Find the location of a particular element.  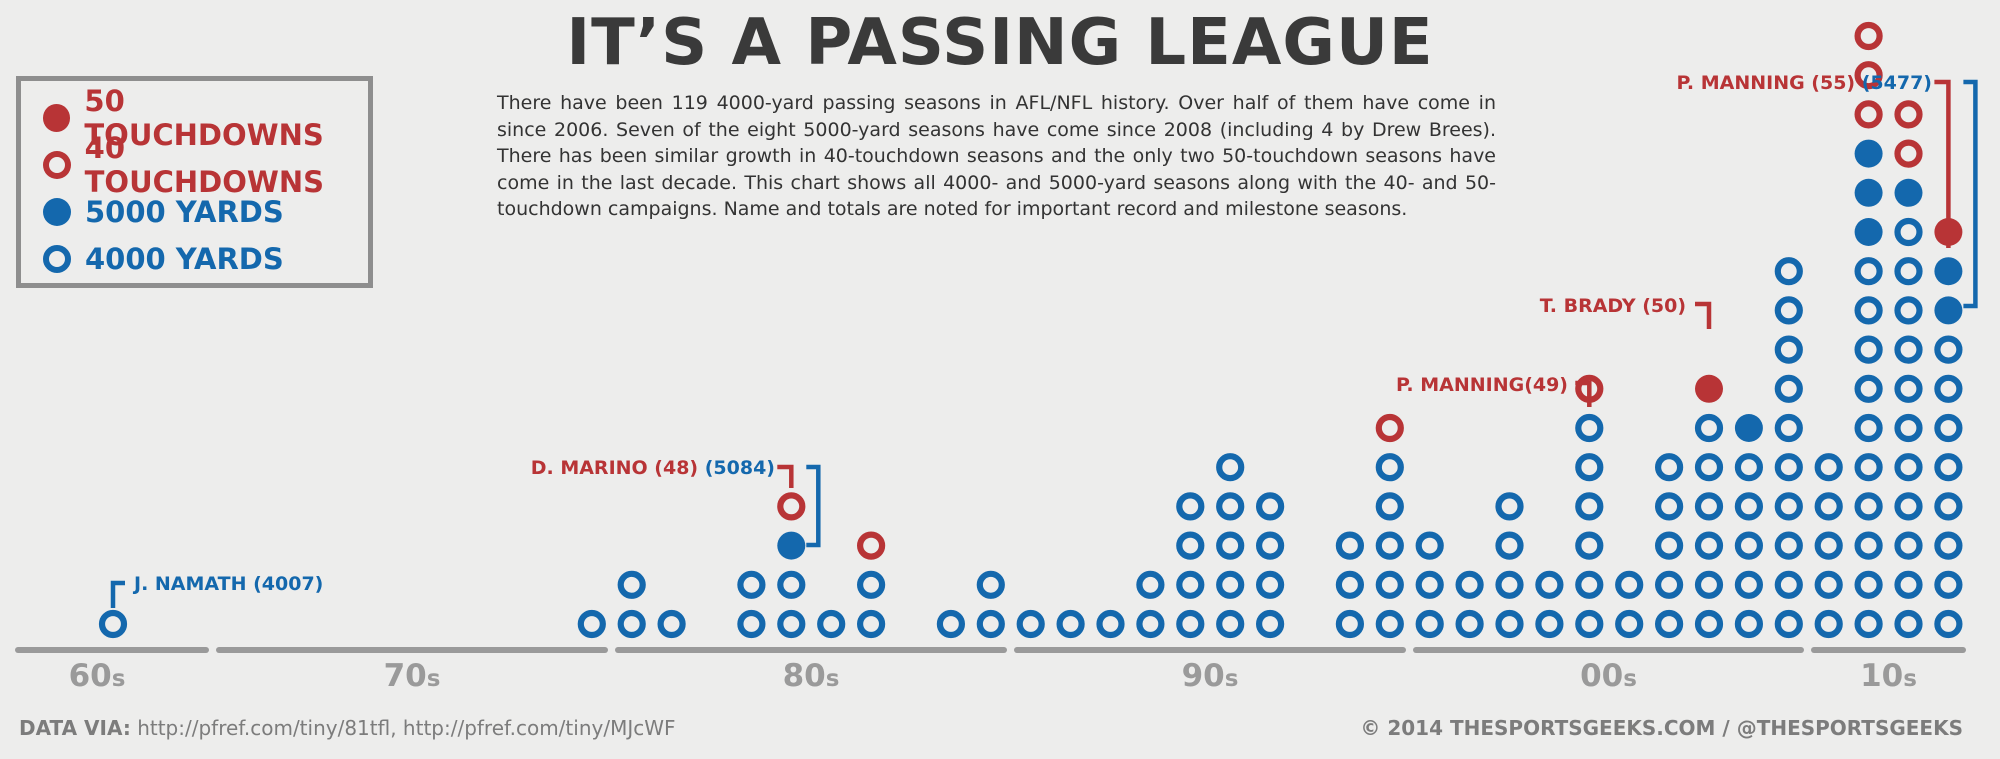

annotation-label: J. NAMATH (4007) is located at coordinates (227, 584).